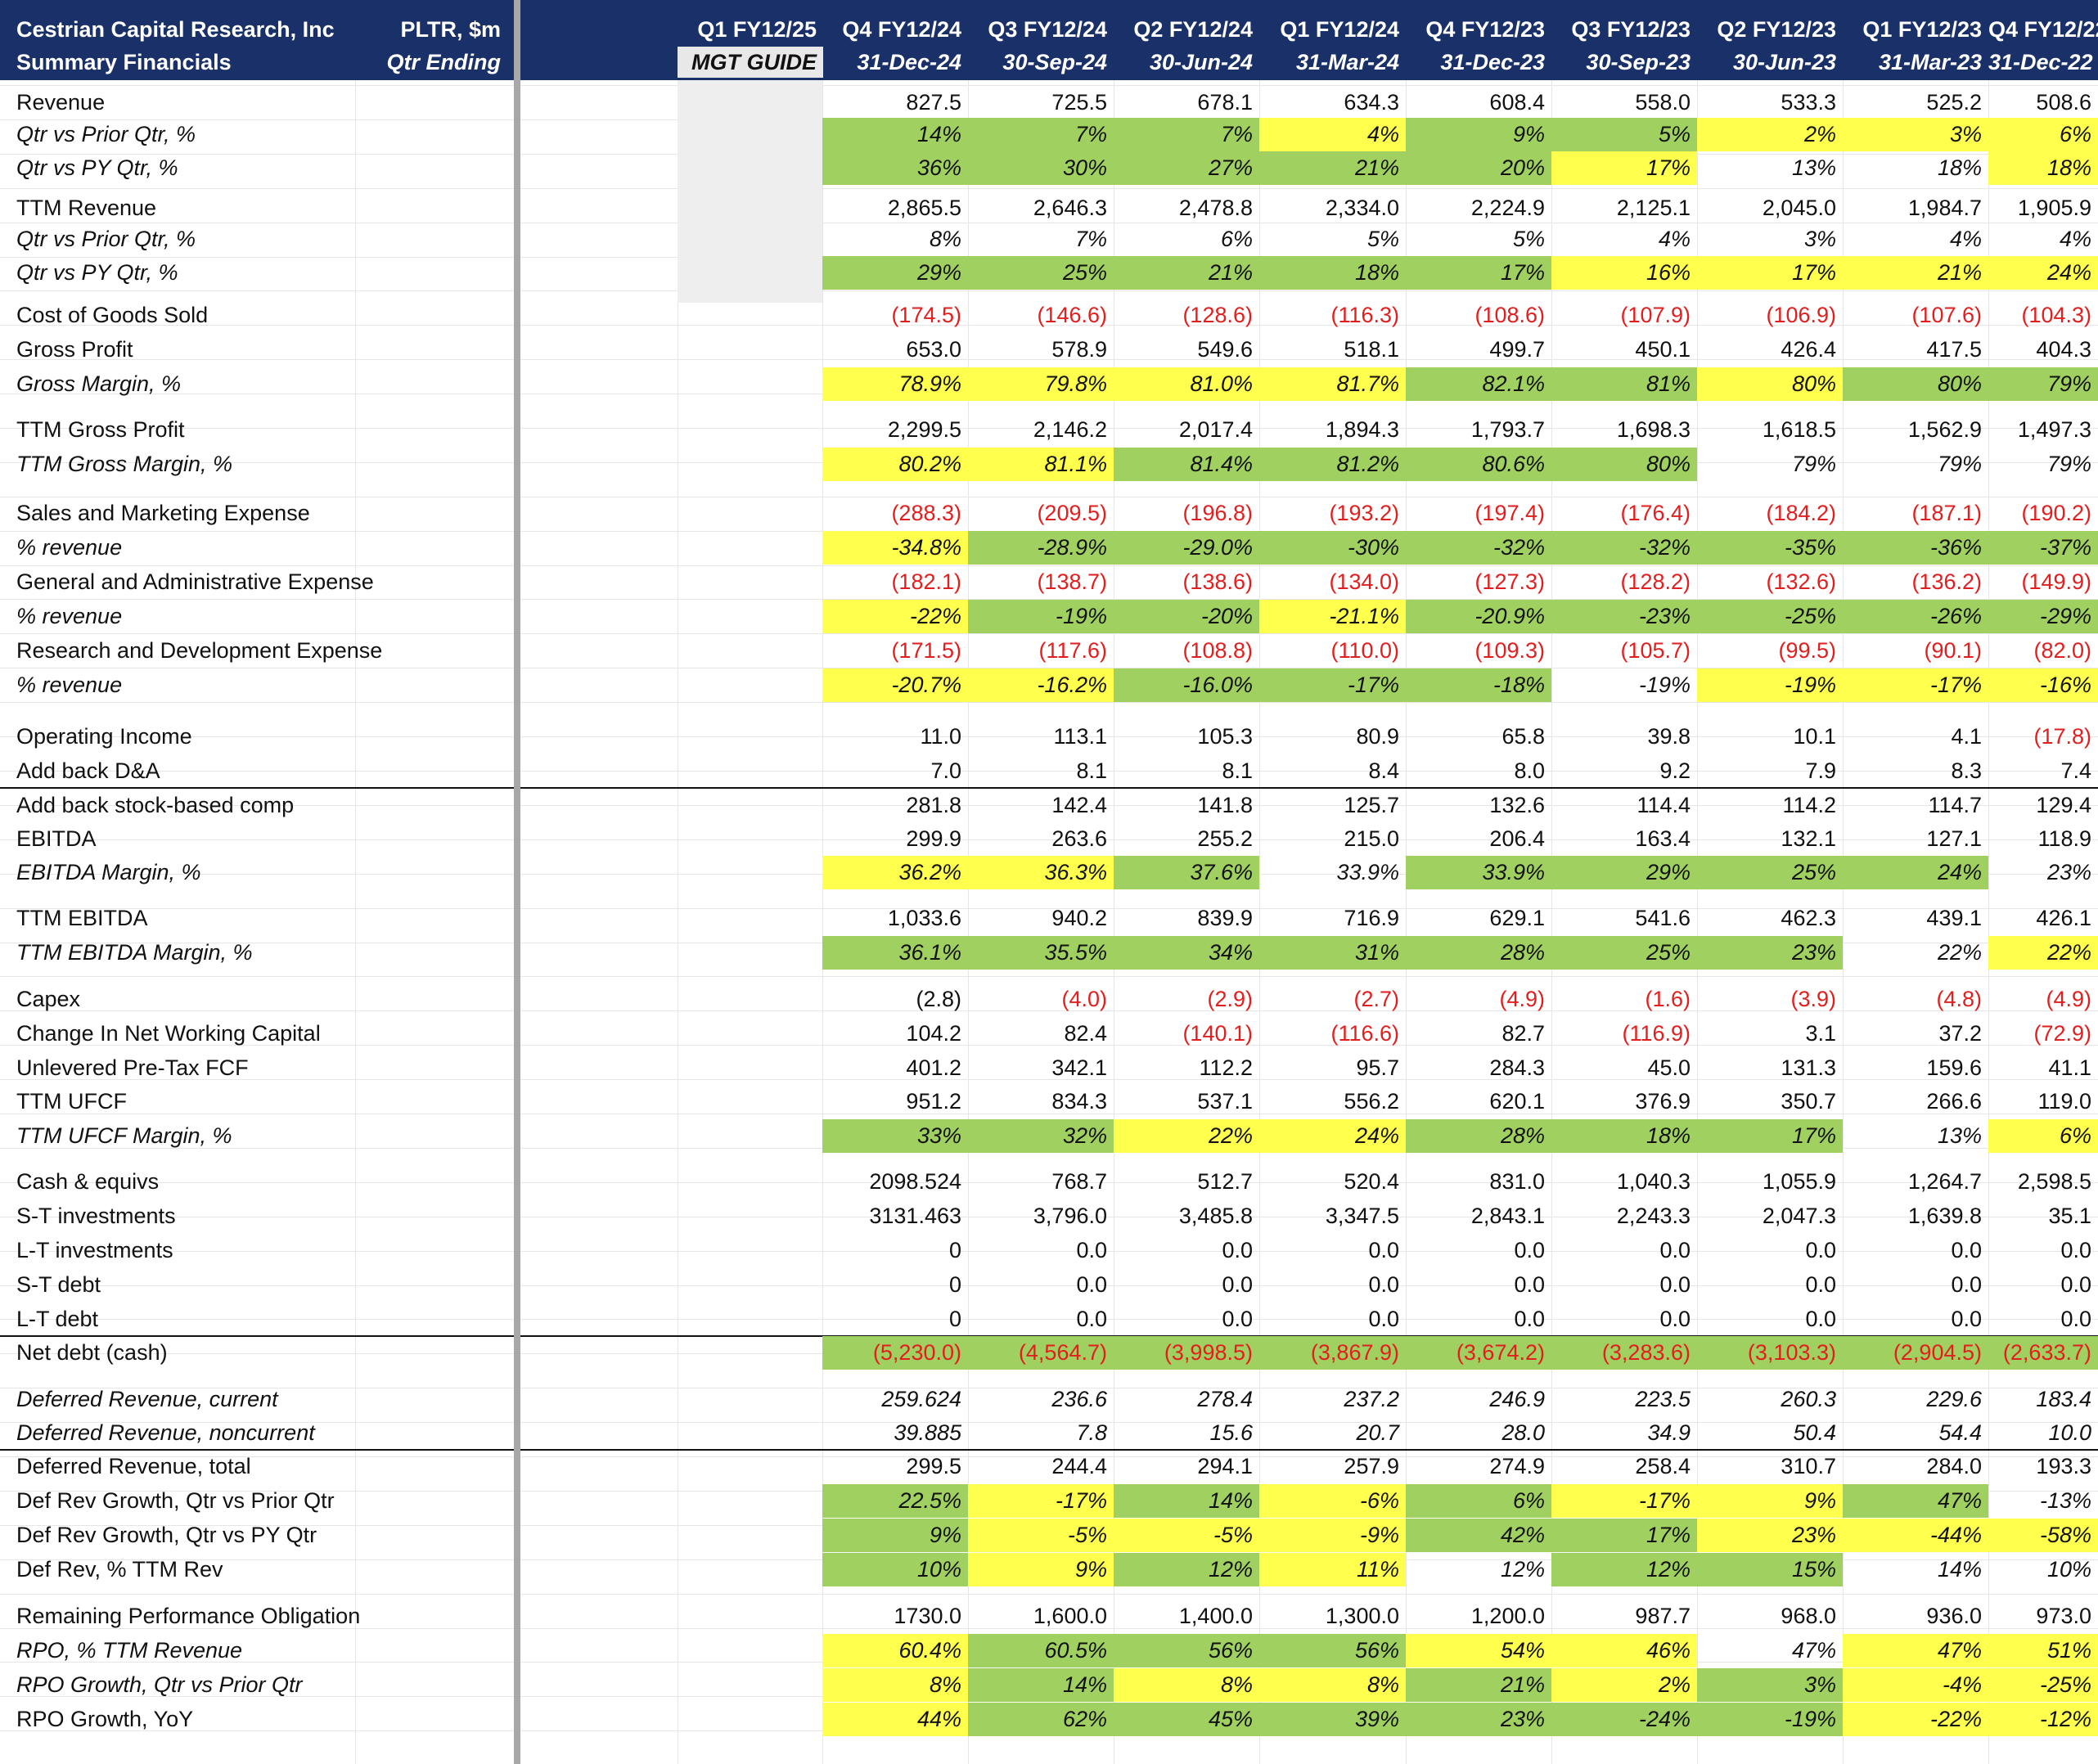  I want to click on data-cell: 541.6, so click(1663, 918).